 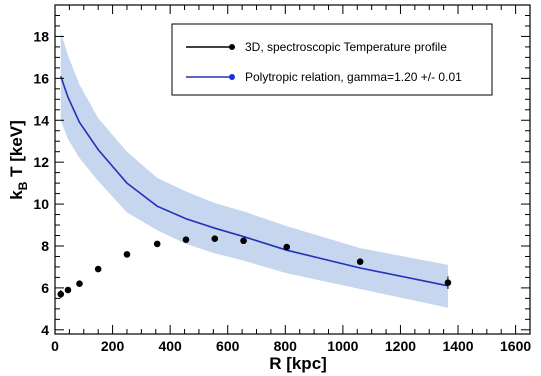 I want to click on x-axis-title: R [kpc], so click(x=298, y=363).